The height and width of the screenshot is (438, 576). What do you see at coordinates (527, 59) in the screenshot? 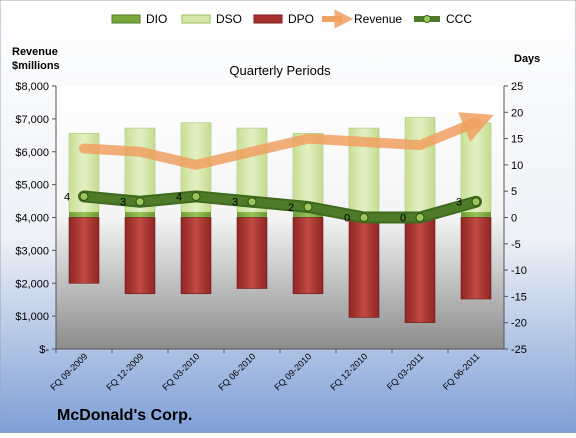
I see `right-axis-title: Days` at bounding box center [527, 59].